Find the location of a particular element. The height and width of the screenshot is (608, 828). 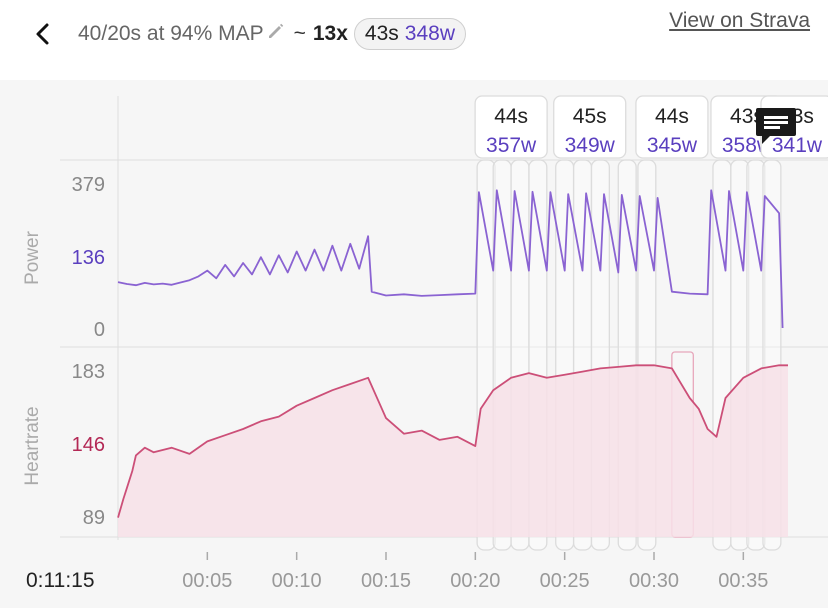

x-tick-label: 00:30 is located at coordinates (654, 581).